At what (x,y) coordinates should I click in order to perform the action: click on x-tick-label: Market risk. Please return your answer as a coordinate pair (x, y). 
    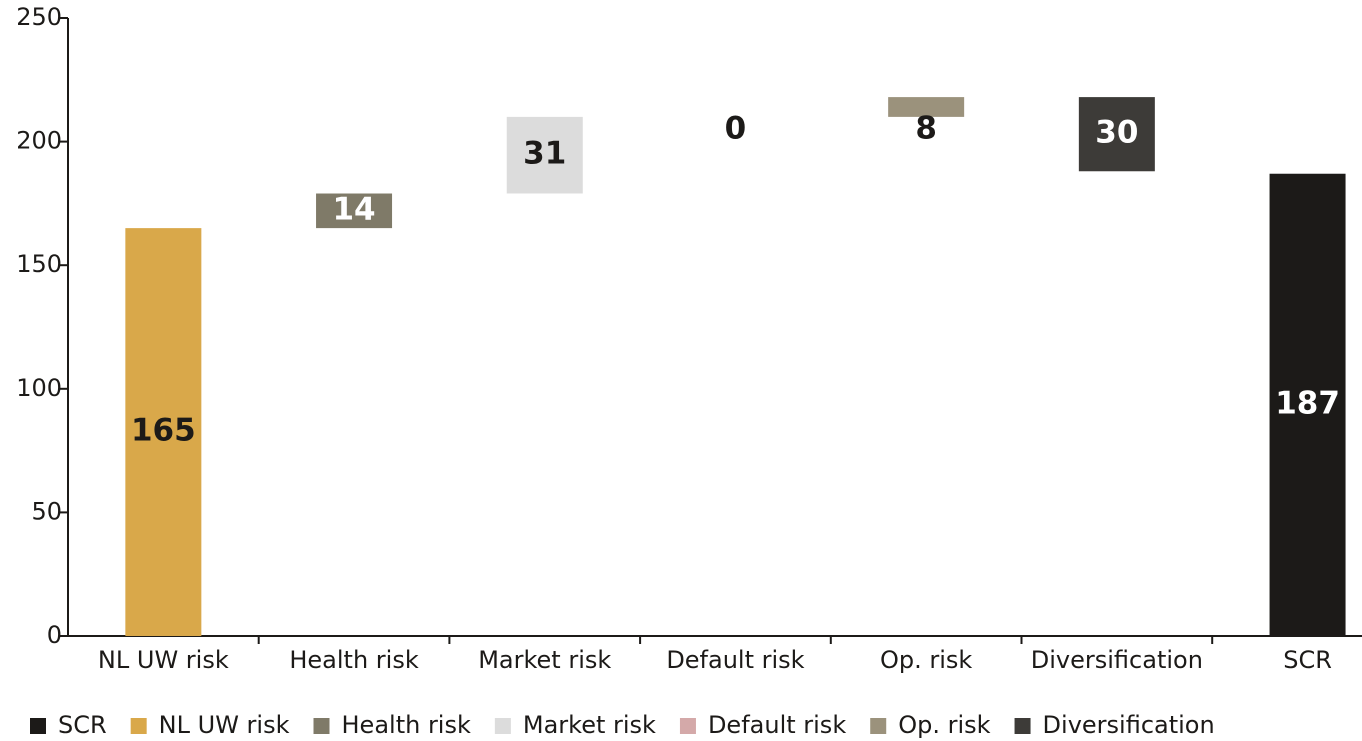
    Looking at the image, I should click on (544, 660).